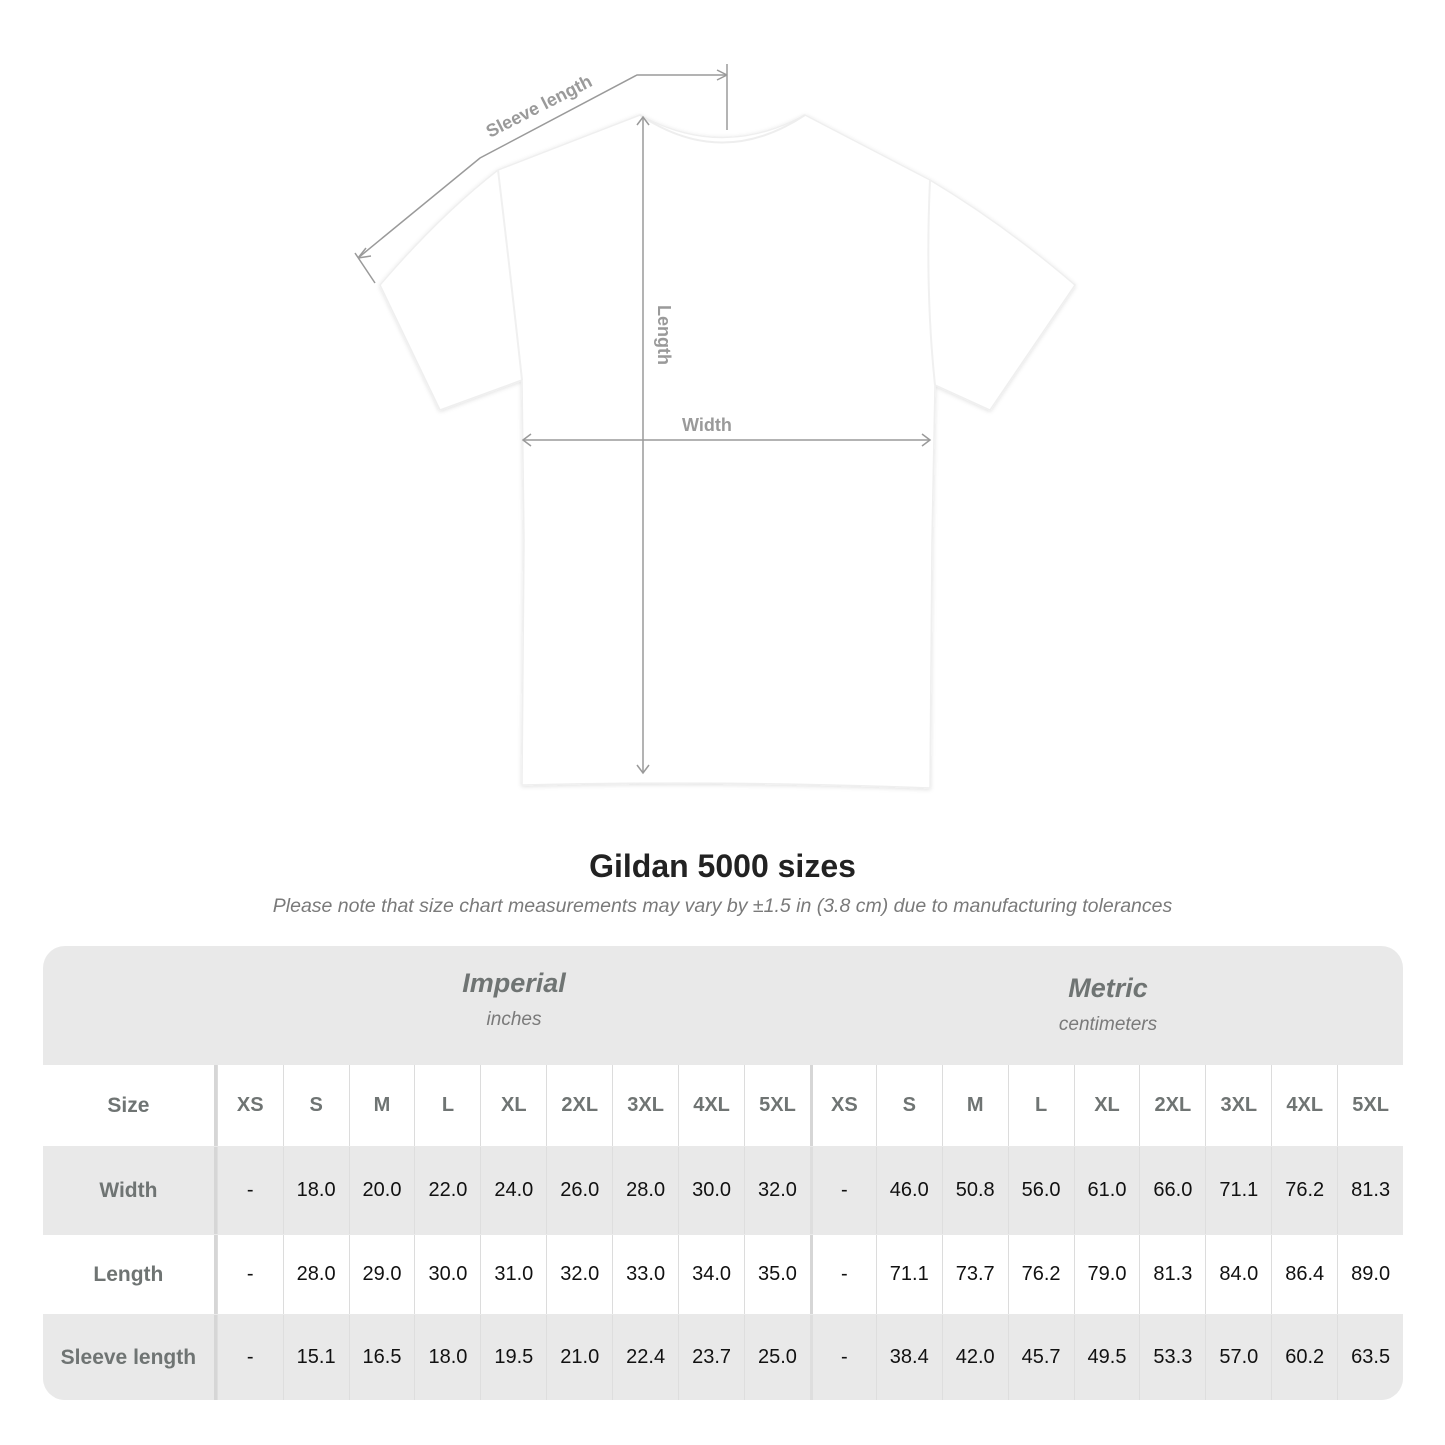 Image resolution: width=1445 pixels, height=1445 pixels. What do you see at coordinates (726, 440) in the screenshot?
I see `width-line` at bounding box center [726, 440].